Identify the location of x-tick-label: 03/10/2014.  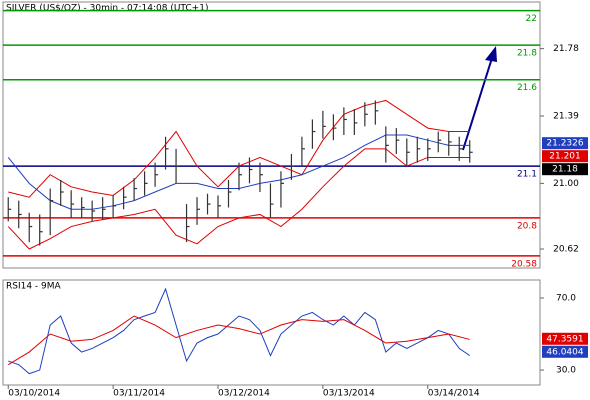
(34, 394).